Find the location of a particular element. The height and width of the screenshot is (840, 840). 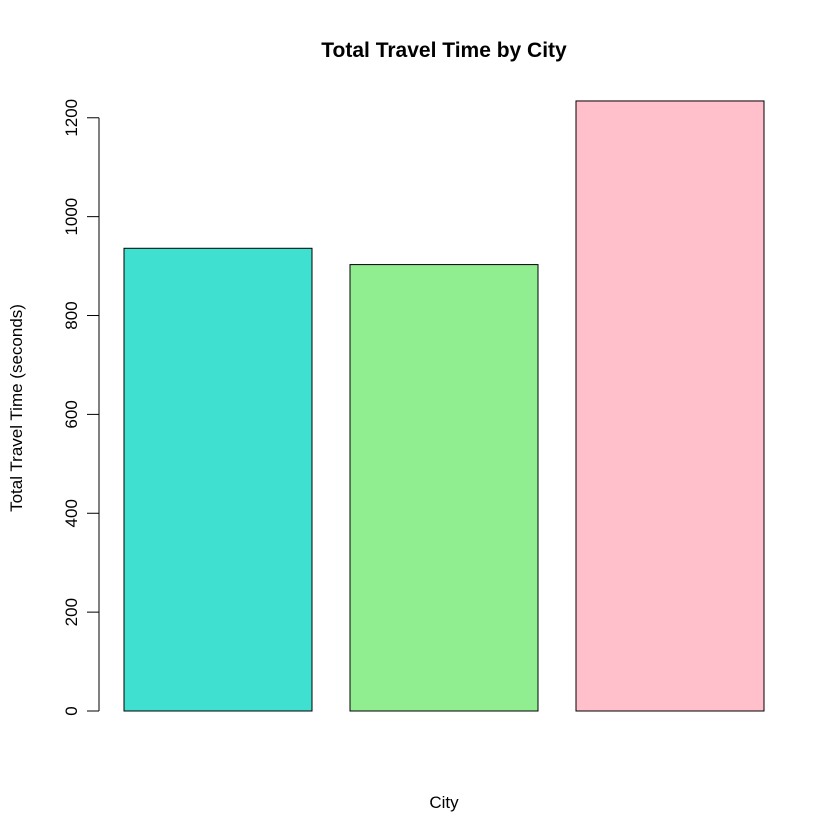

y-tick-label: 400 is located at coordinates (71, 513).